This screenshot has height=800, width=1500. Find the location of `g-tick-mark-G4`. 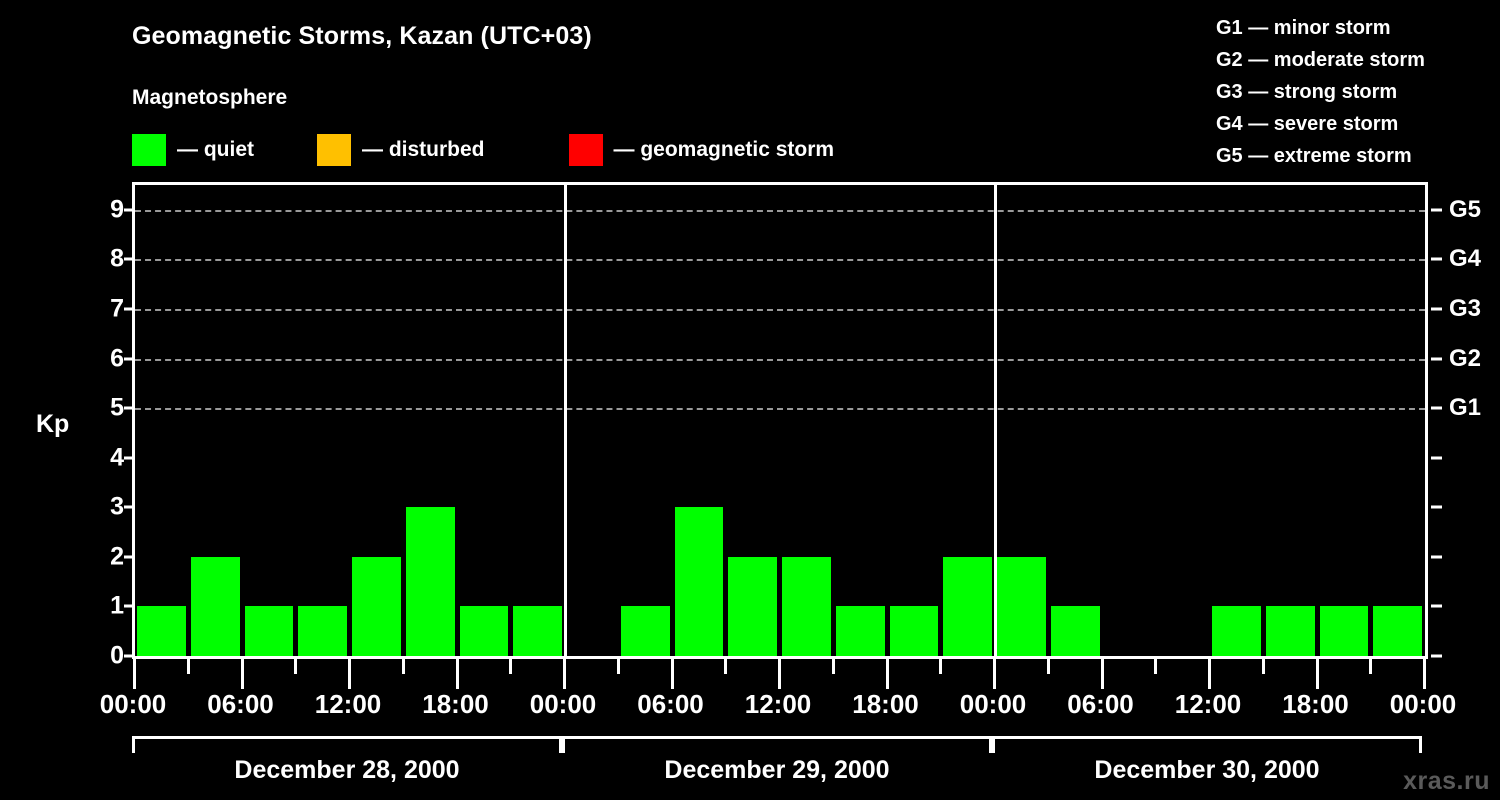

g-tick-mark-G4 is located at coordinates (1436, 259).